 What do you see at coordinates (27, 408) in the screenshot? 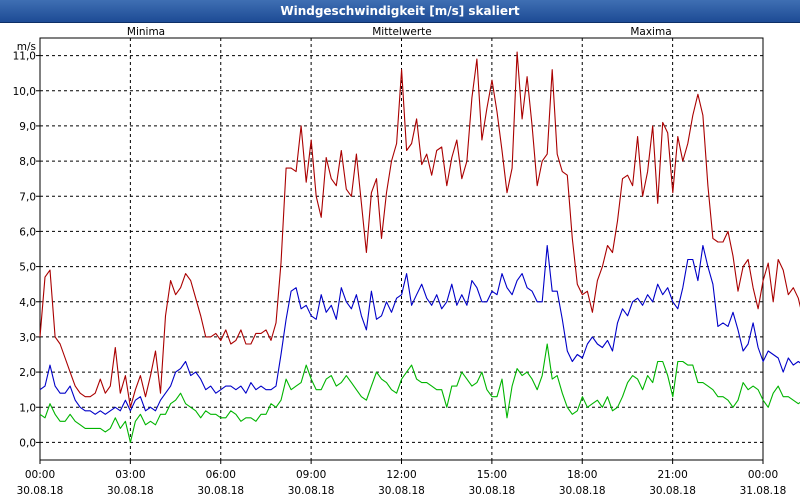
I see `y-tick-label: 1,0` at bounding box center [27, 408].